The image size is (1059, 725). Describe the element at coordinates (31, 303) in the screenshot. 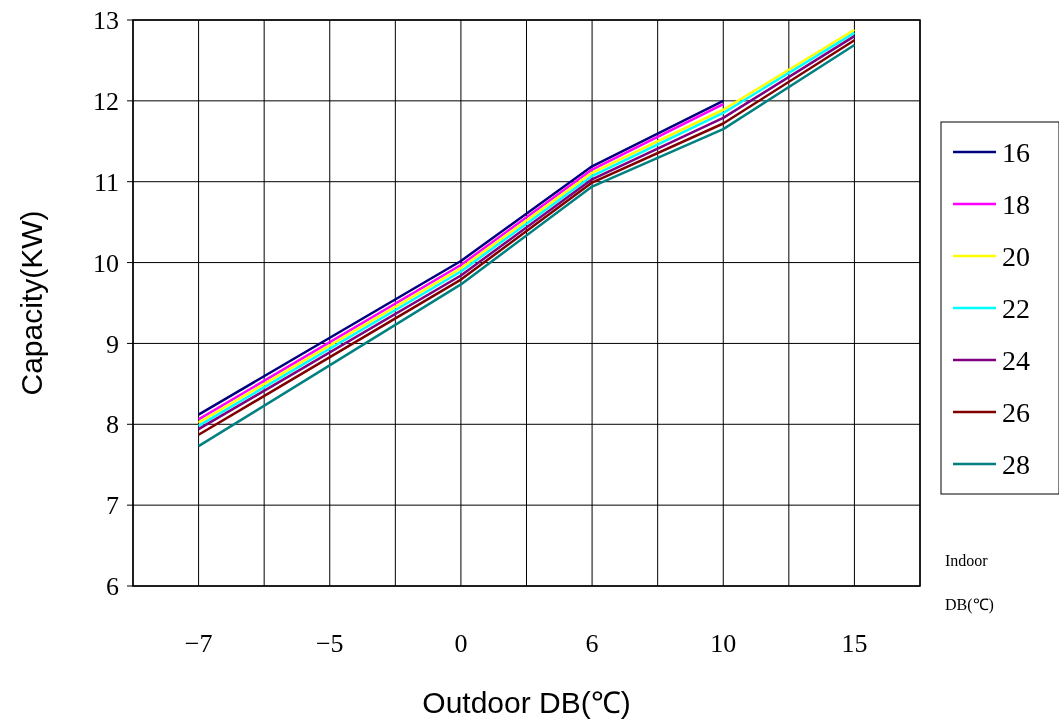

I see `y-axis-title: Capacity(KW)` at that location.